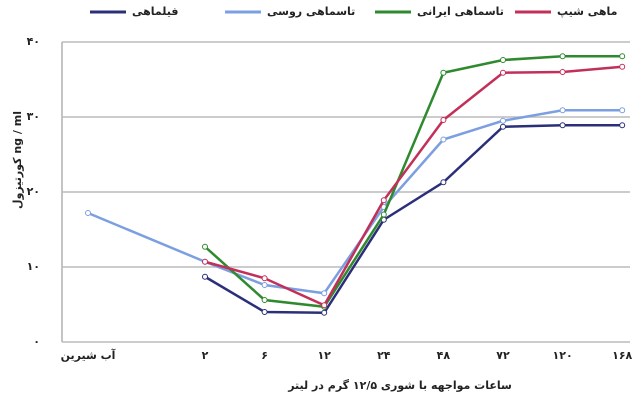 Image resolution: width=640 pixels, height=401 pixels. I want to click on y-axis-label: کورتیزول ng / ml, so click(17, 160).